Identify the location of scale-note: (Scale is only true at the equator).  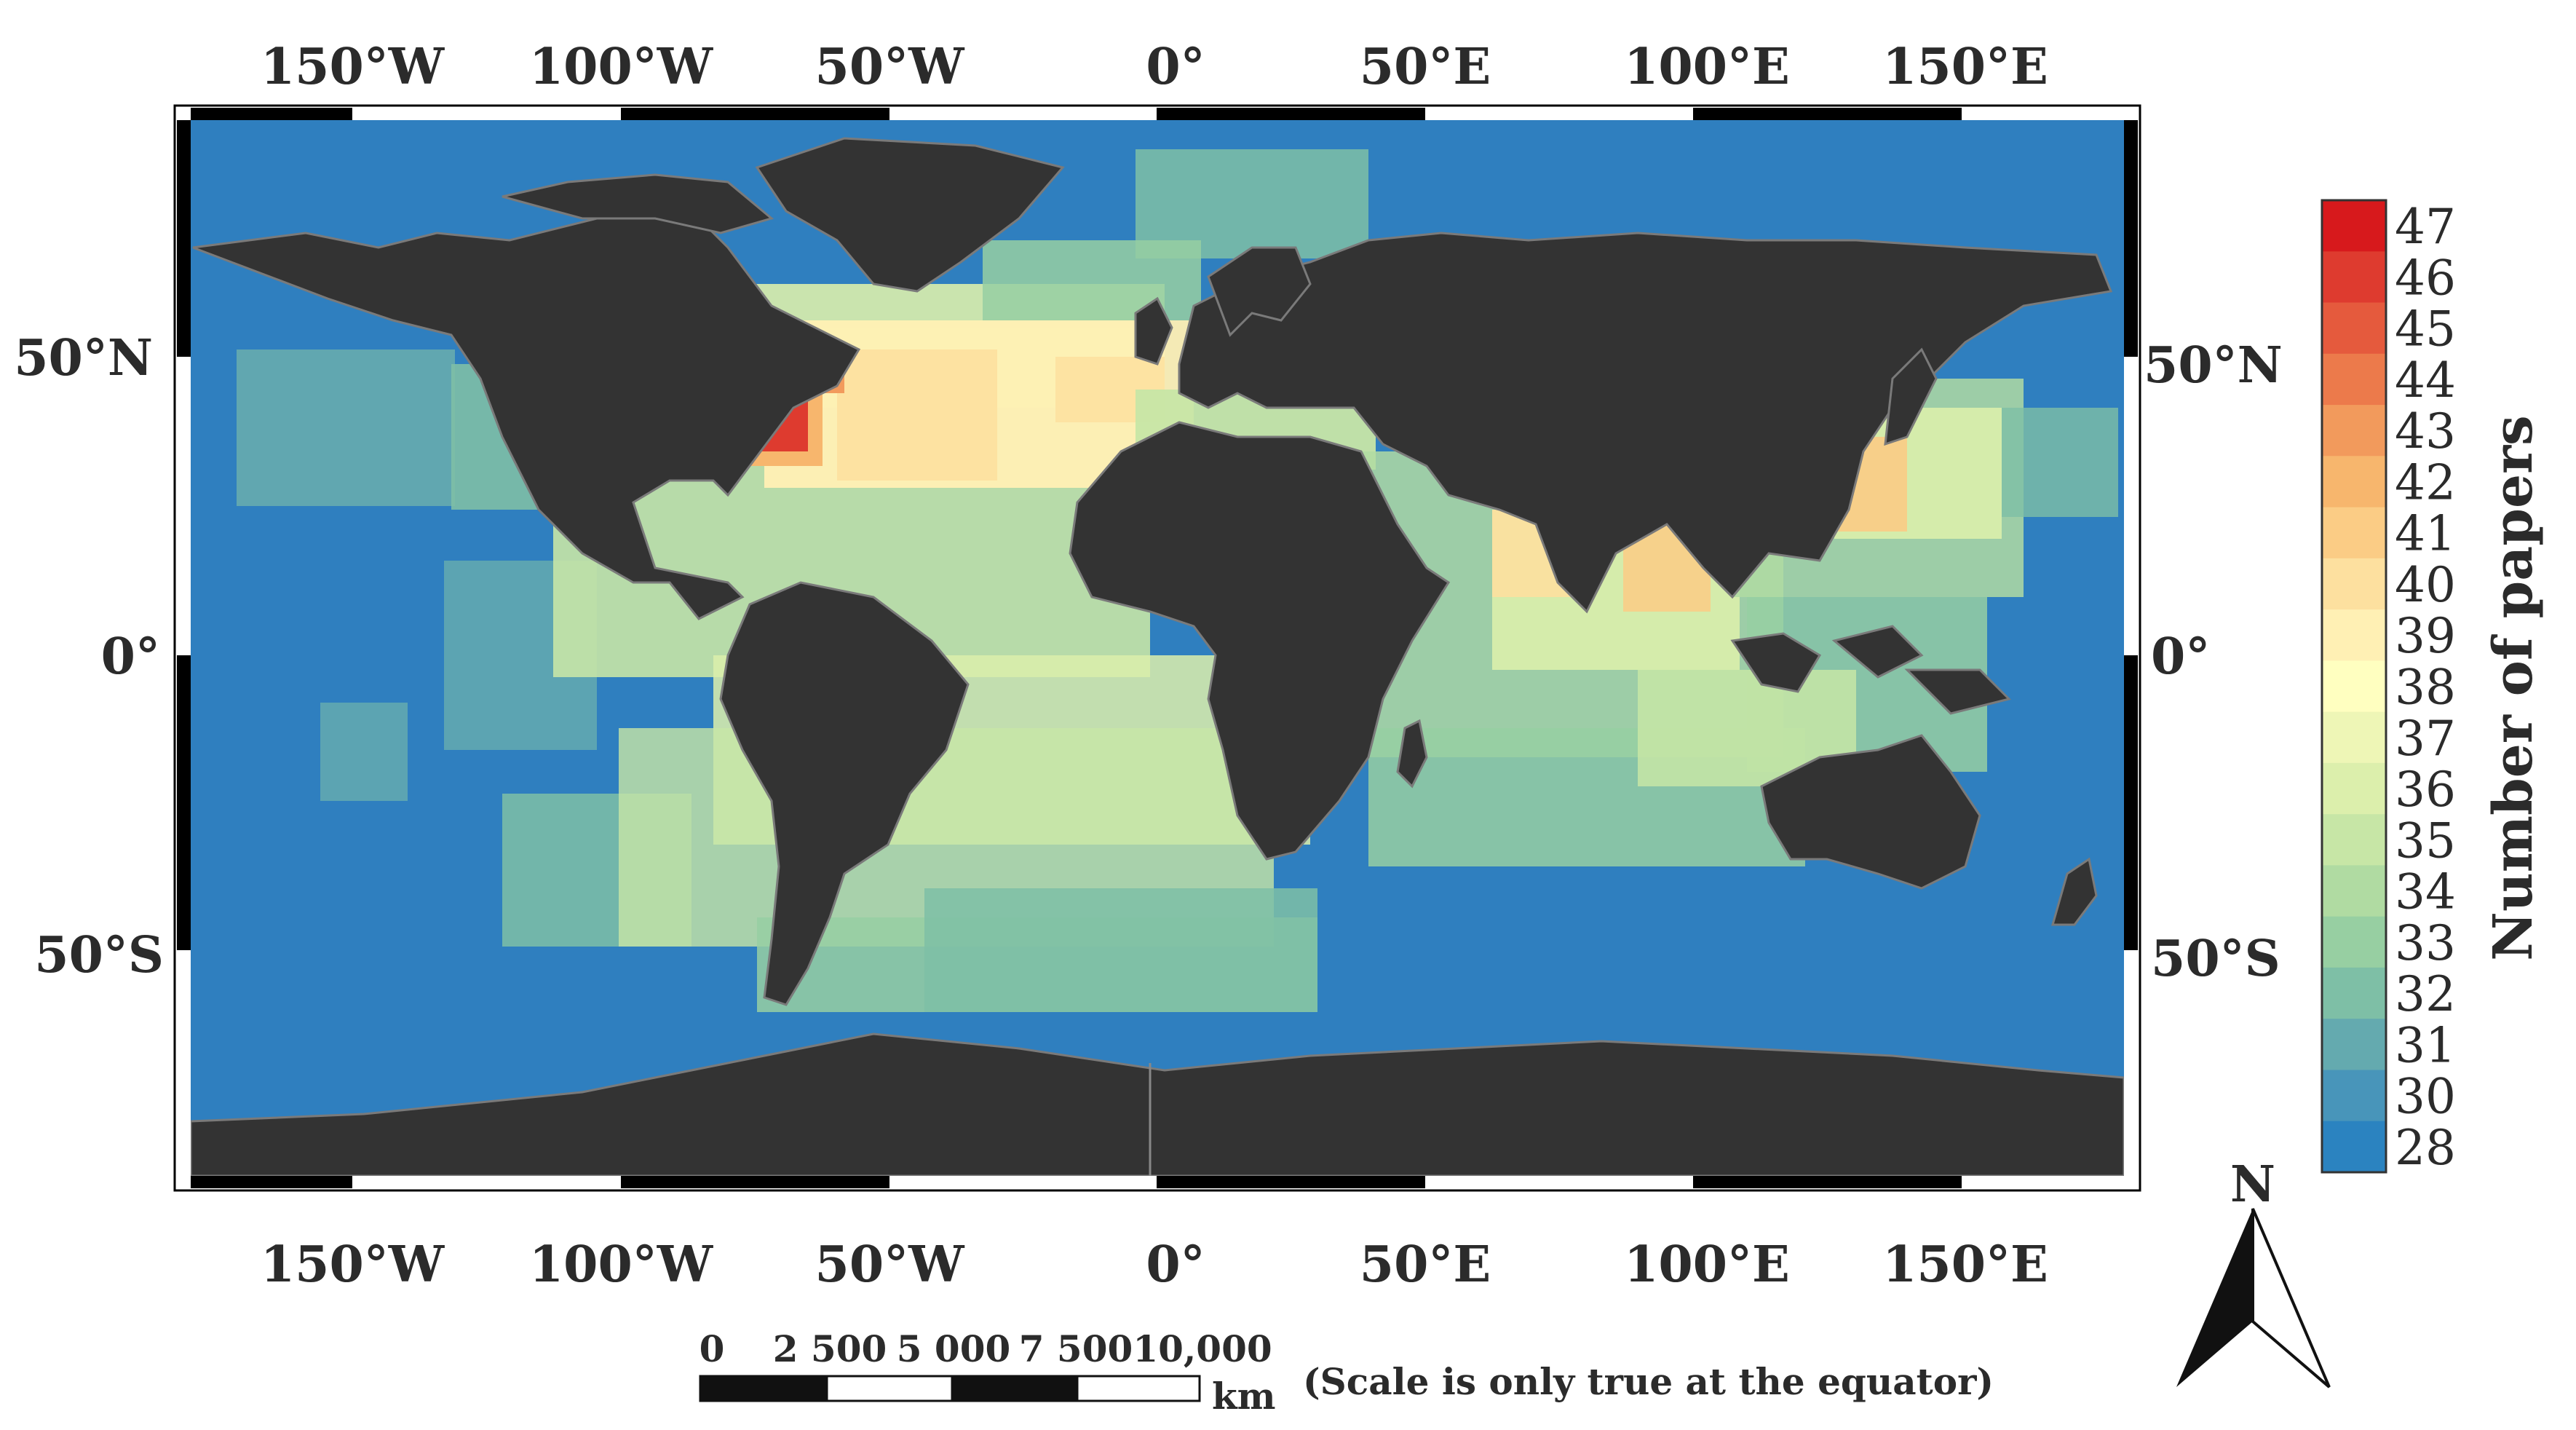
(1648, 1381).